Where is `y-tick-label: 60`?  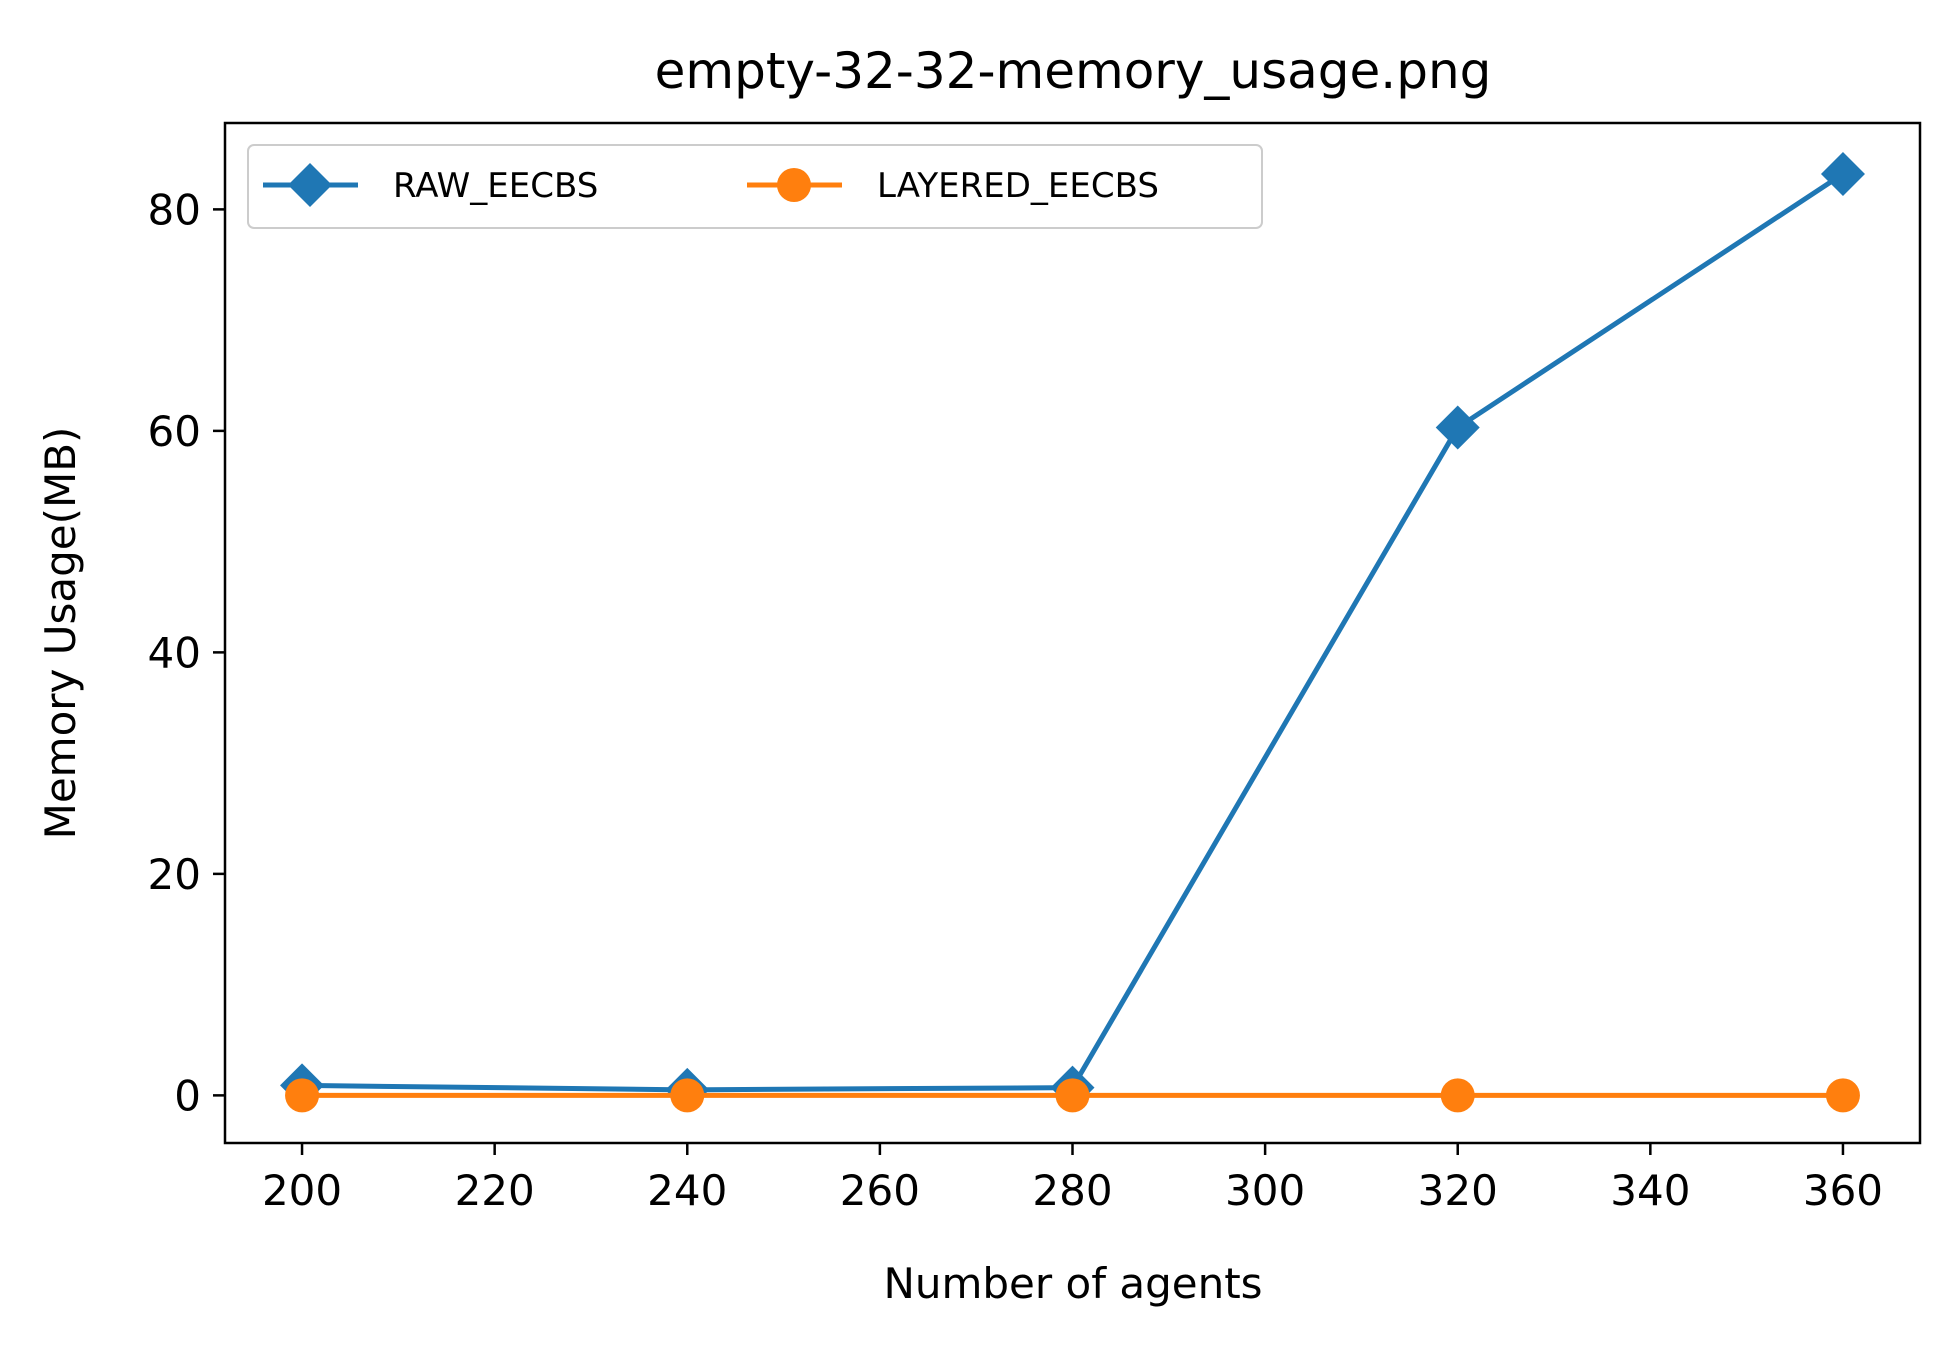
y-tick-label: 60 is located at coordinates (174, 431).